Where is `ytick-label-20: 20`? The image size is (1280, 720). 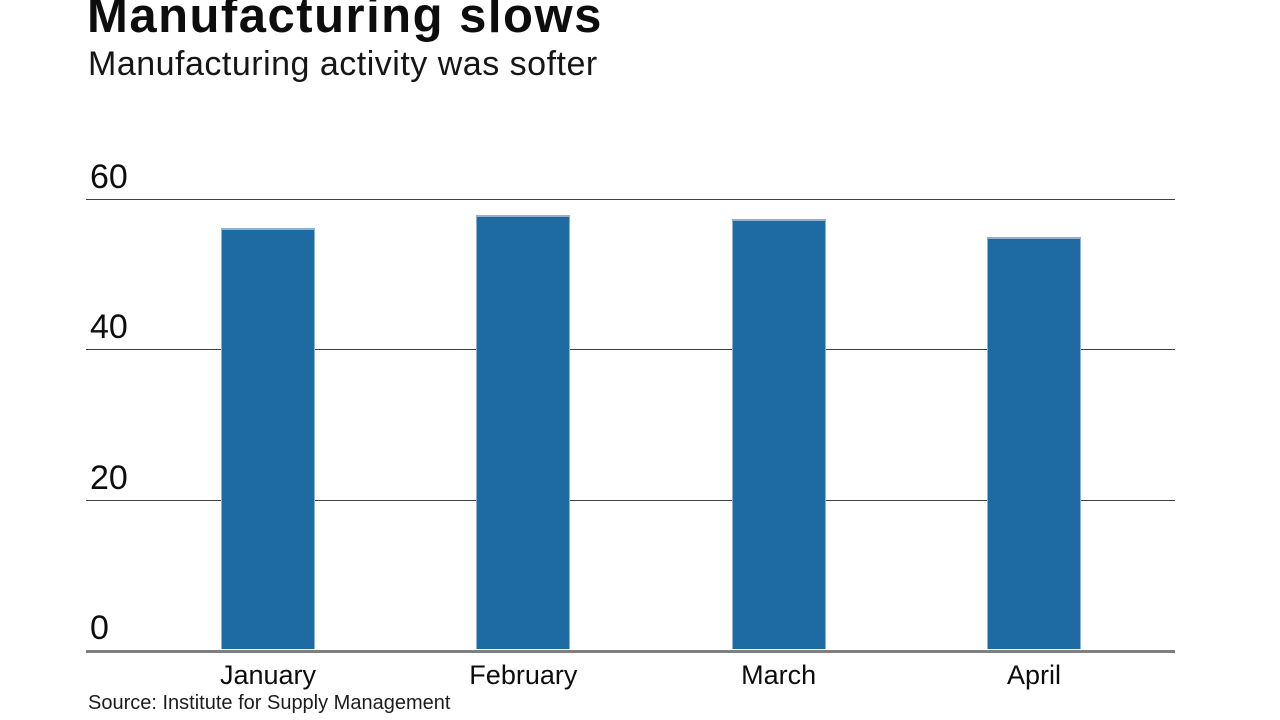 ytick-label-20: 20 is located at coordinates (109, 477).